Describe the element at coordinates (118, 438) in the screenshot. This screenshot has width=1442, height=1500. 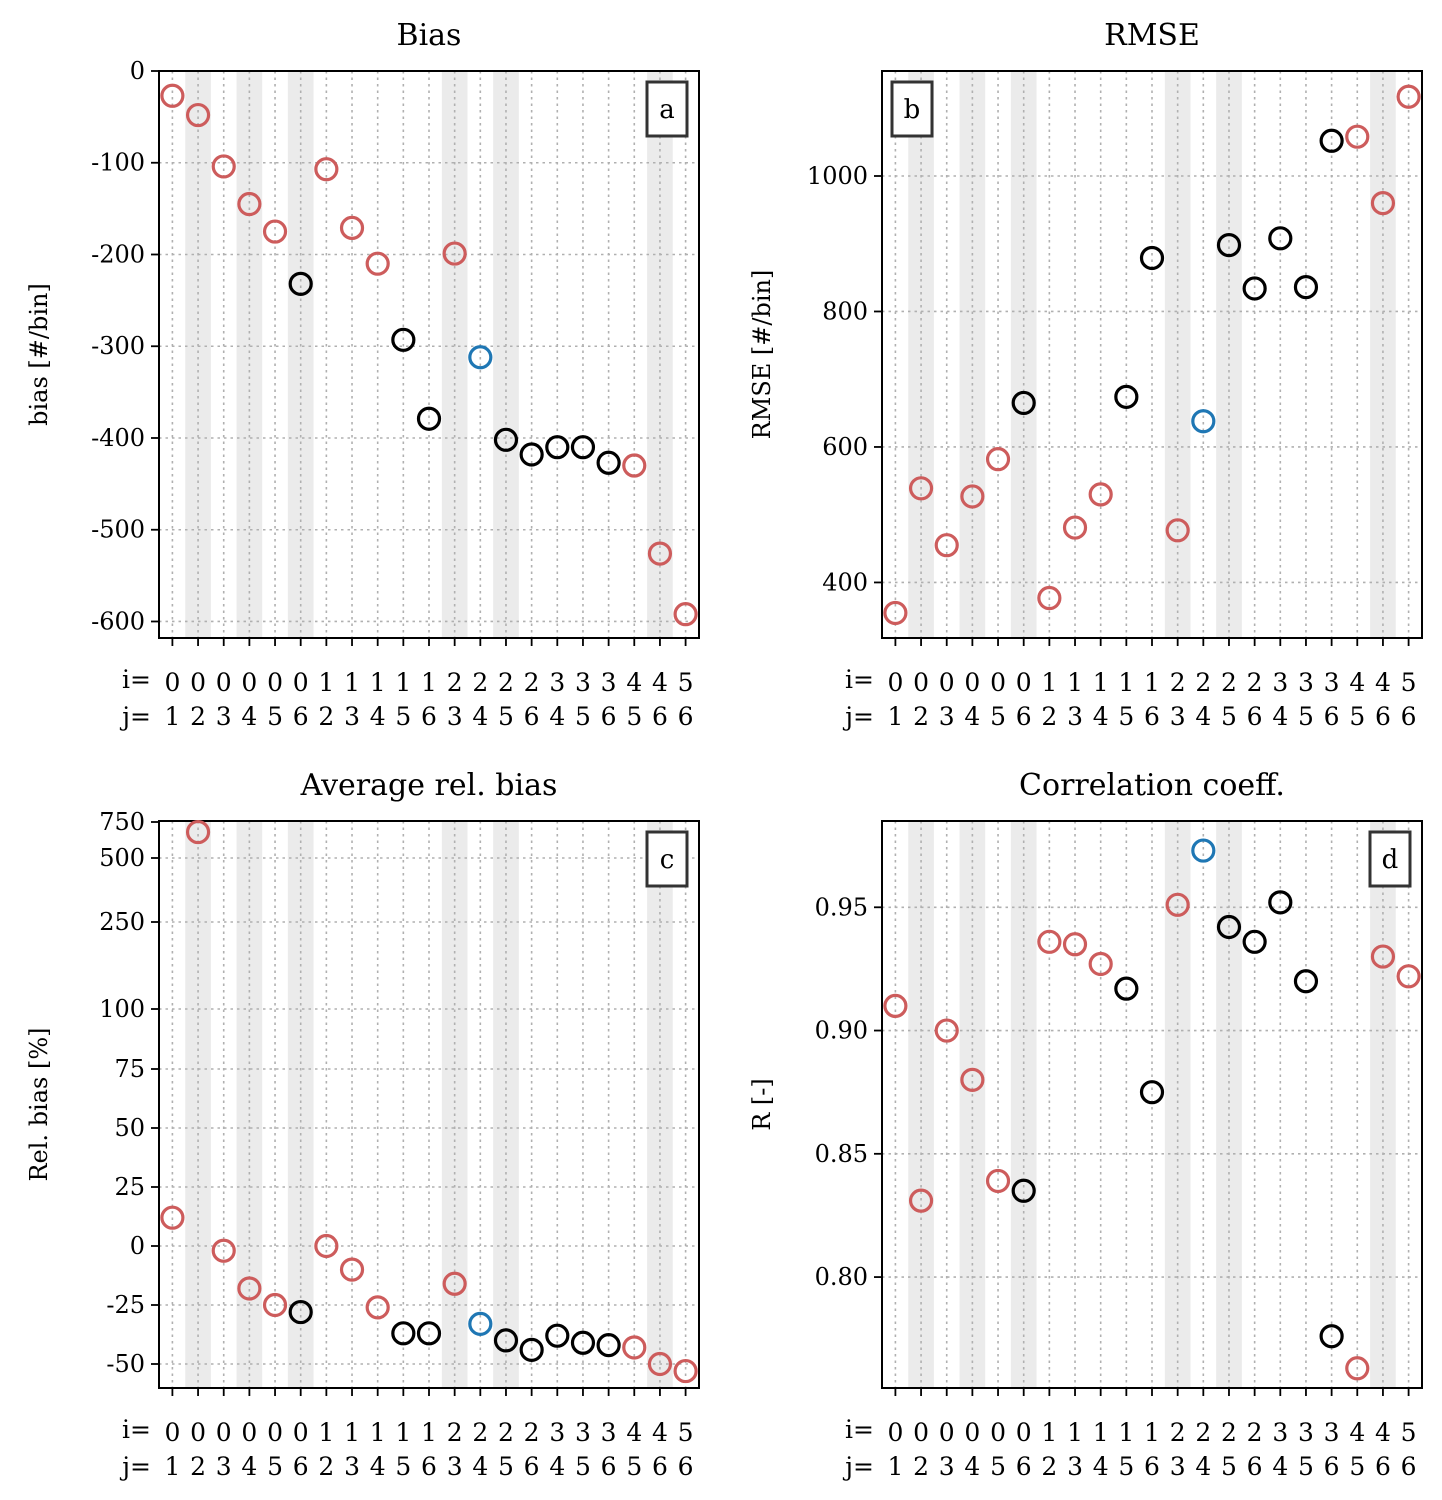
I see `y-tick-label: -400` at that location.